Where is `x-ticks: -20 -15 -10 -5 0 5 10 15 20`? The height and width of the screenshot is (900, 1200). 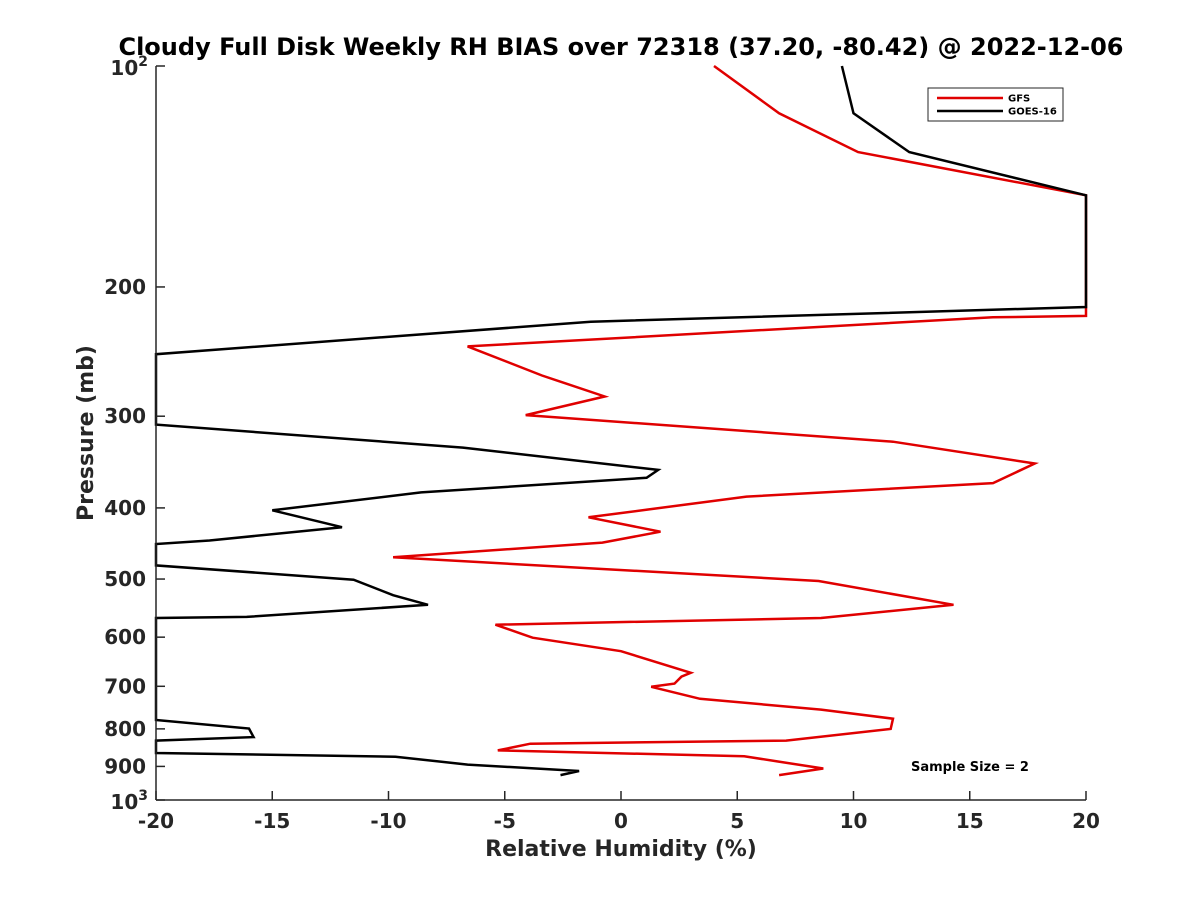
x-ticks: -20 -15 -10 -5 0 5 10 15 20 is located at coordinates (619, 812).